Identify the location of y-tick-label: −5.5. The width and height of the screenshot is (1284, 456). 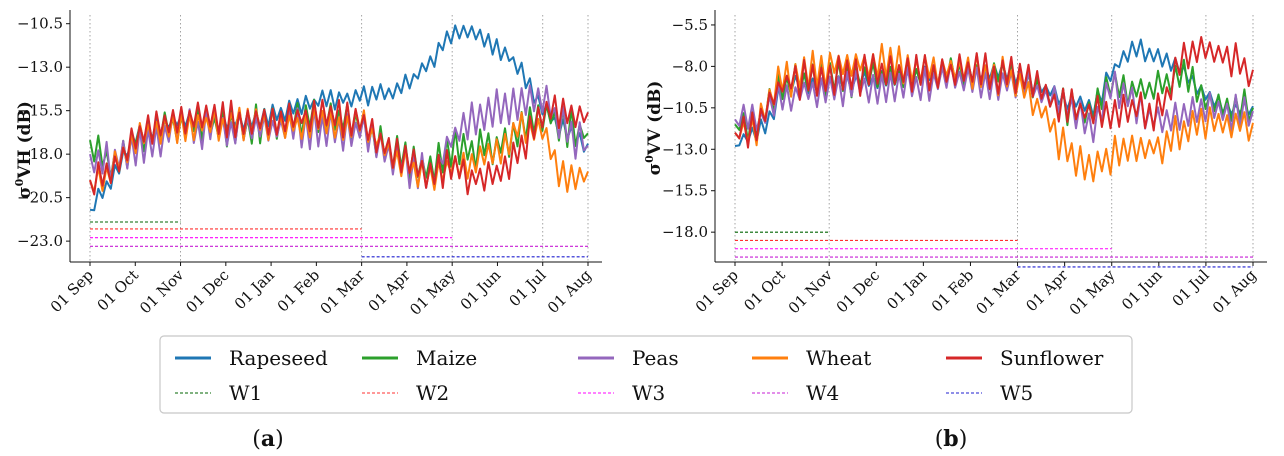
(690, 25).